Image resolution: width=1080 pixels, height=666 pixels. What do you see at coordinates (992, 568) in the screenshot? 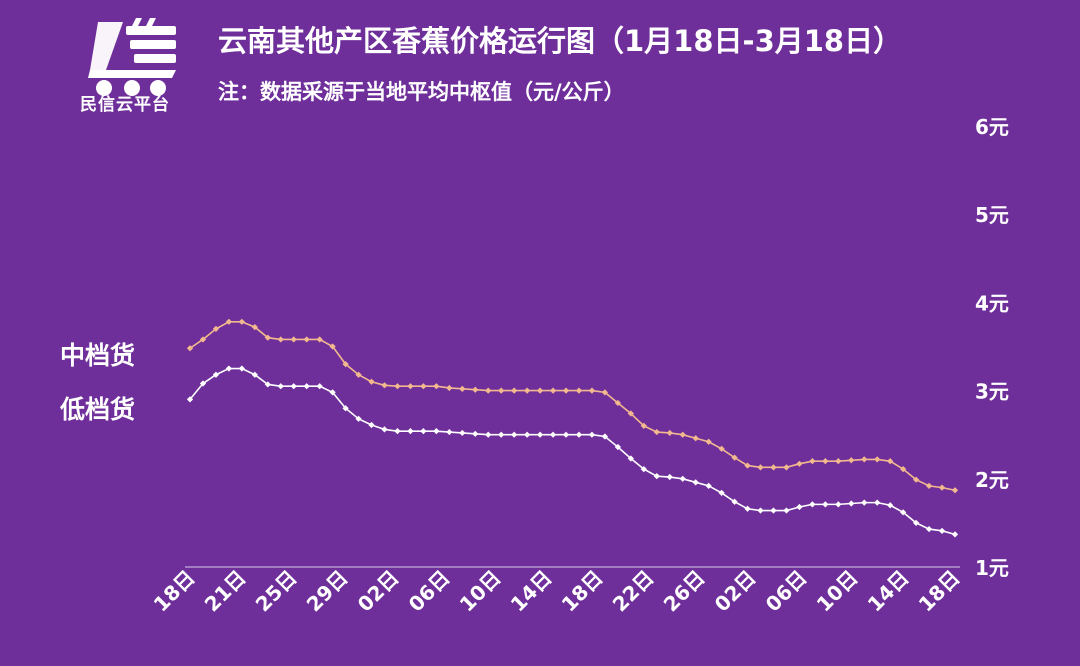
I see `y-tick-label: 1元` at bounding box center [992, 568].